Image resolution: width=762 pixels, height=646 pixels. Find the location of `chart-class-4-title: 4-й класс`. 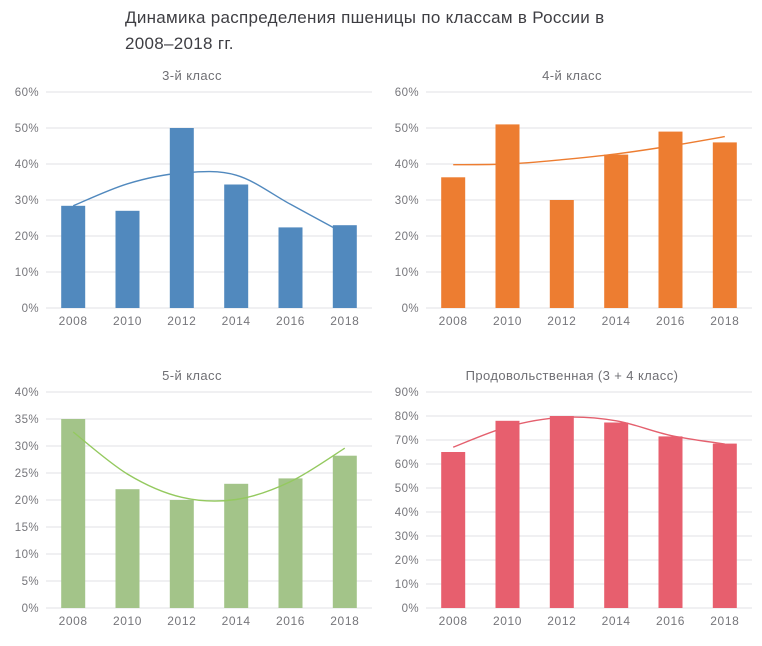

chart-class-4-title: 4-й класс is located at coordinates (572, 75).